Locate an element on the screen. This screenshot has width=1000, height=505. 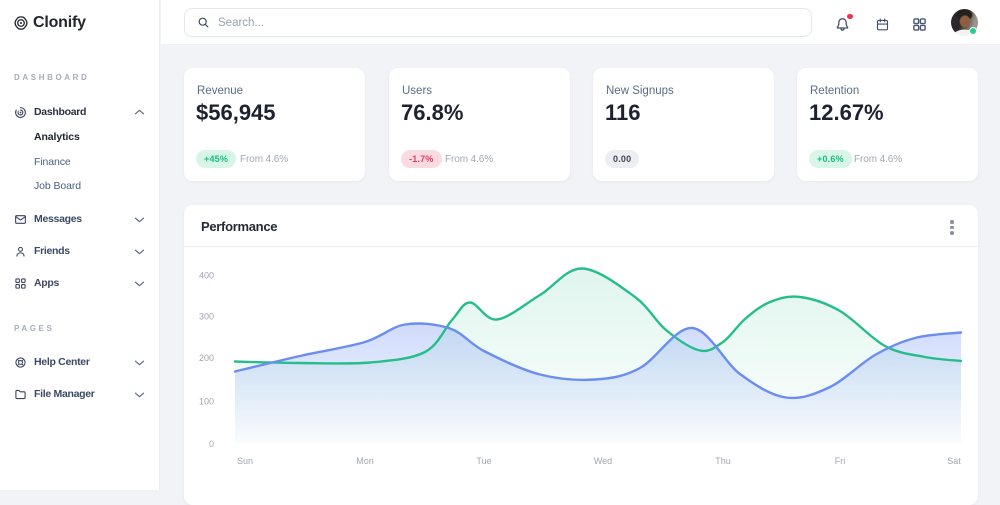
svg-text: Mon is located at coordinates (365, 461).